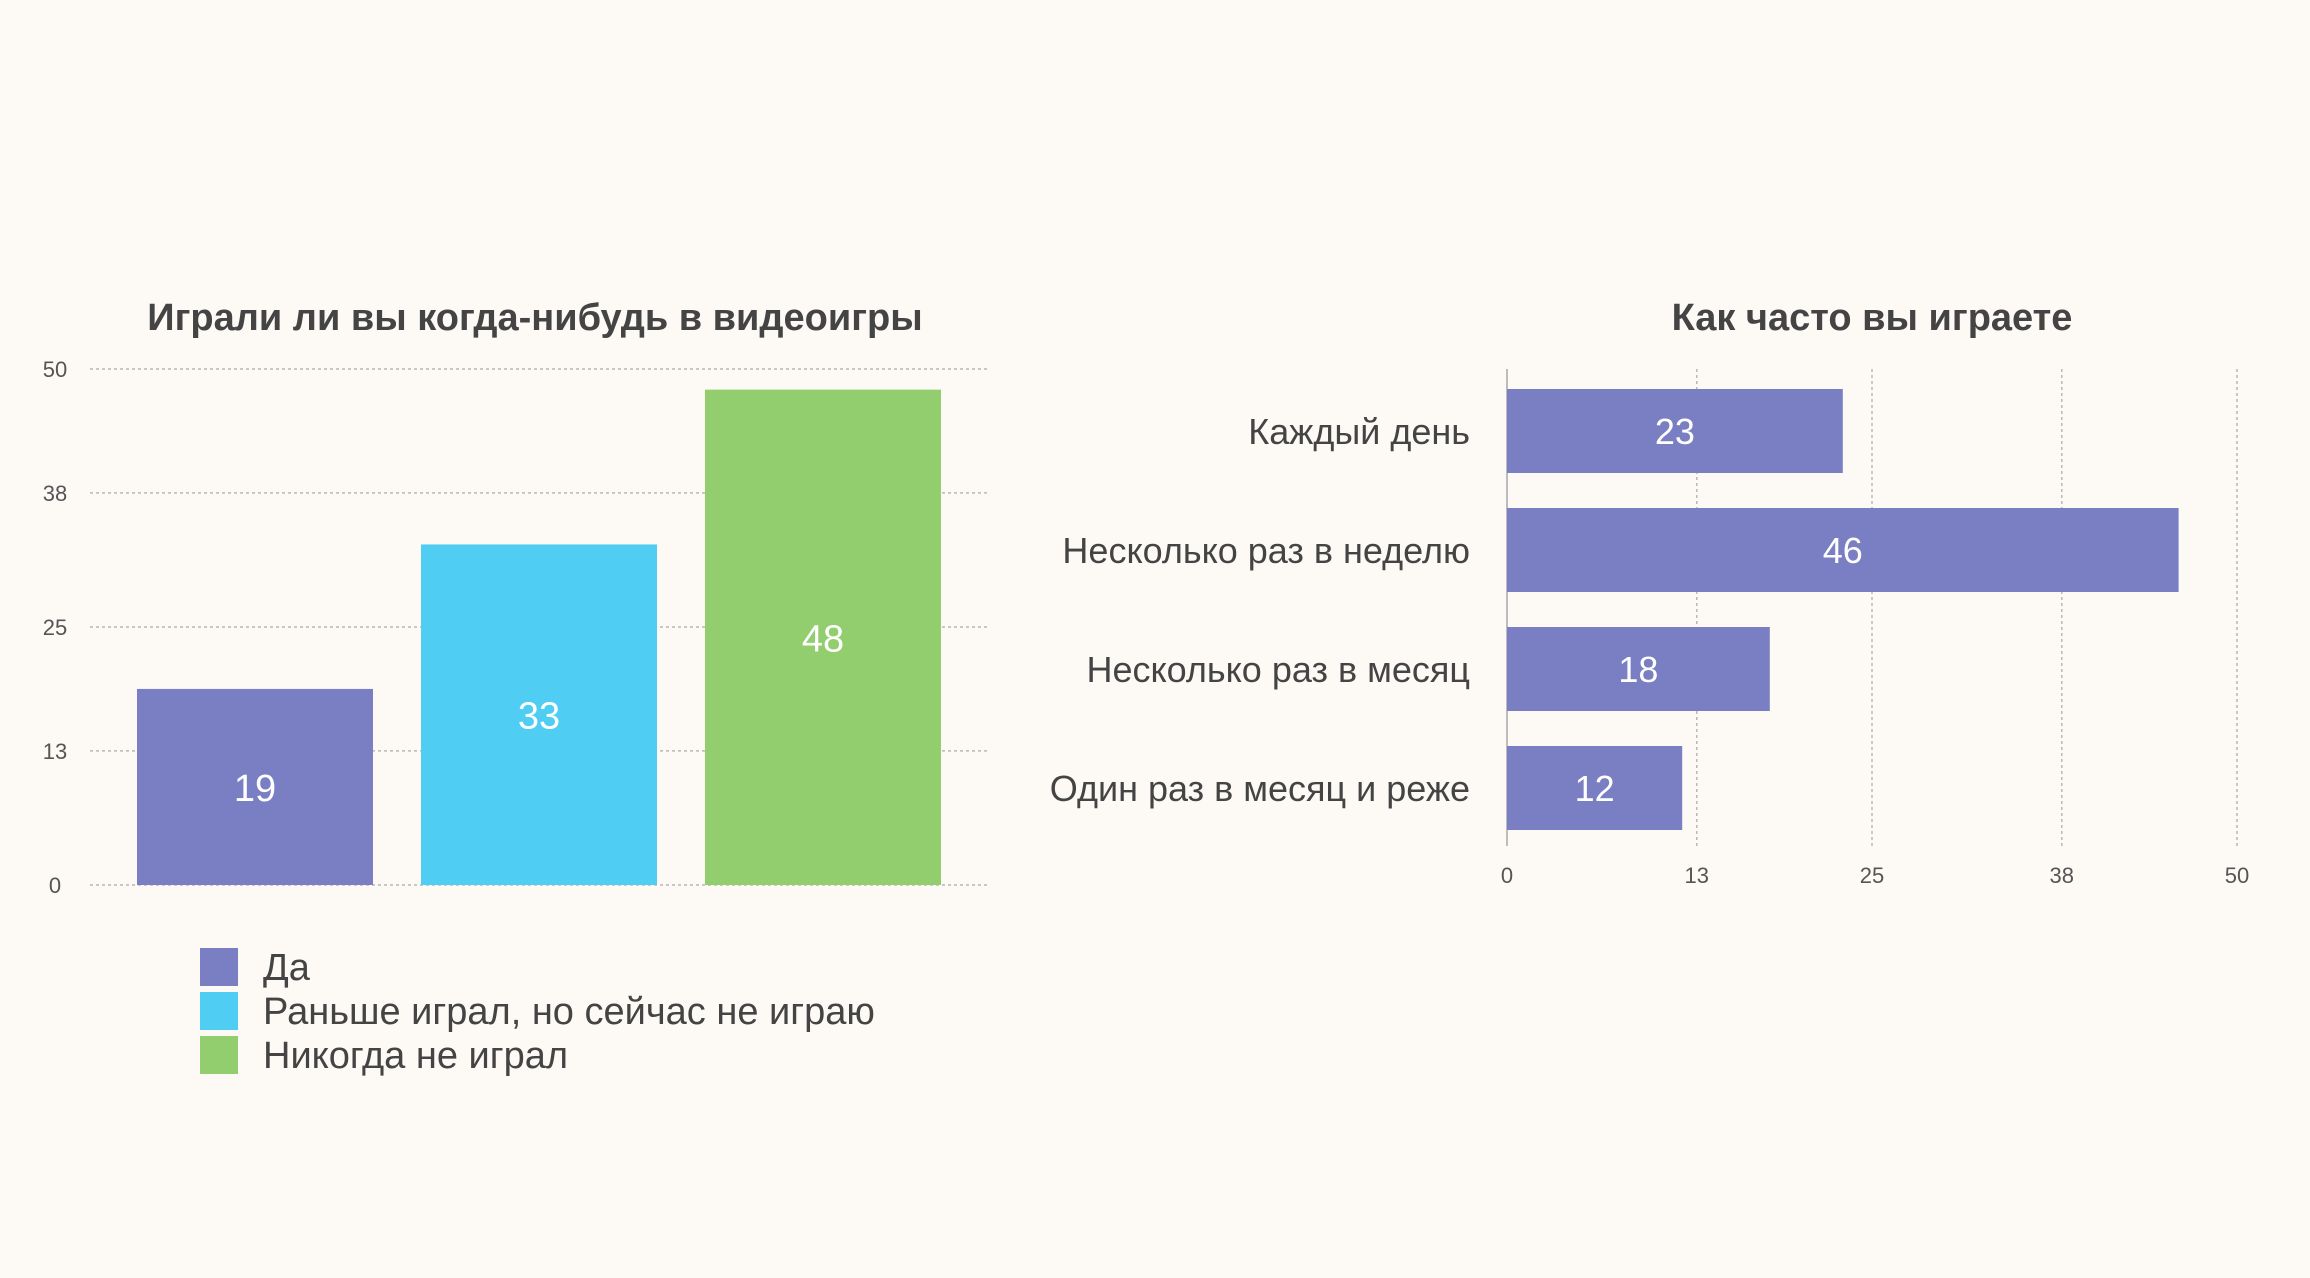 This screenshot has height=1278, width=2310. I want to click on right-x-axis-ticks: 0 13 25 38 50, so click(1875, 875).